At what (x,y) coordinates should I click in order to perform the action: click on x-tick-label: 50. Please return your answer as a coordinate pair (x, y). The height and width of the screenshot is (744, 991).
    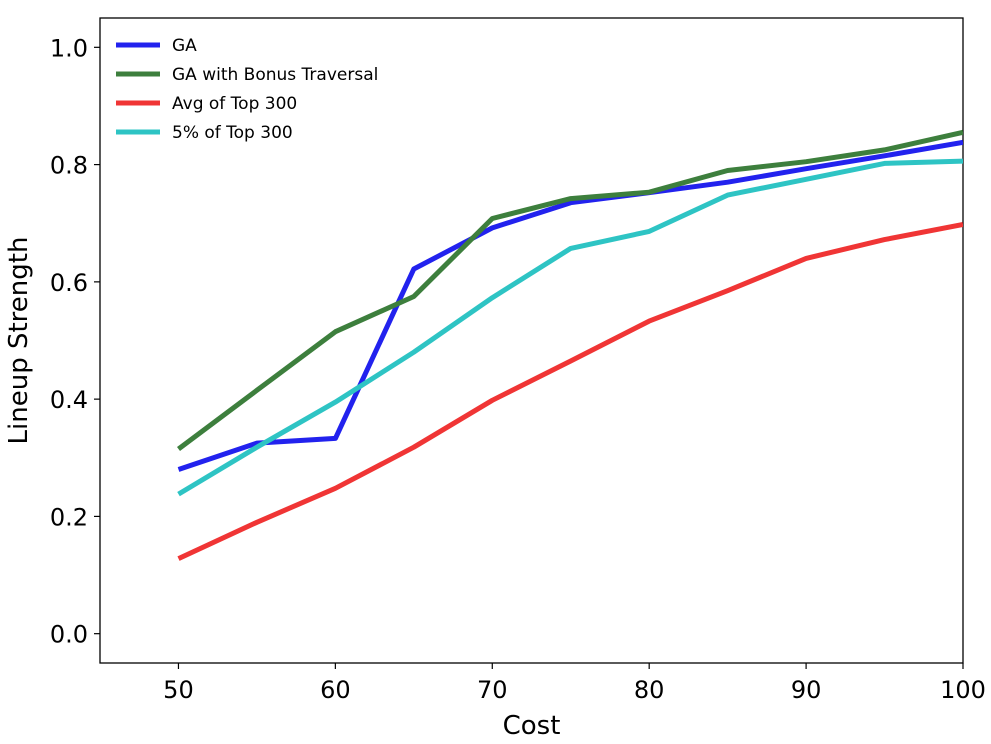
    Looking at the image, I should click on (178, 690).